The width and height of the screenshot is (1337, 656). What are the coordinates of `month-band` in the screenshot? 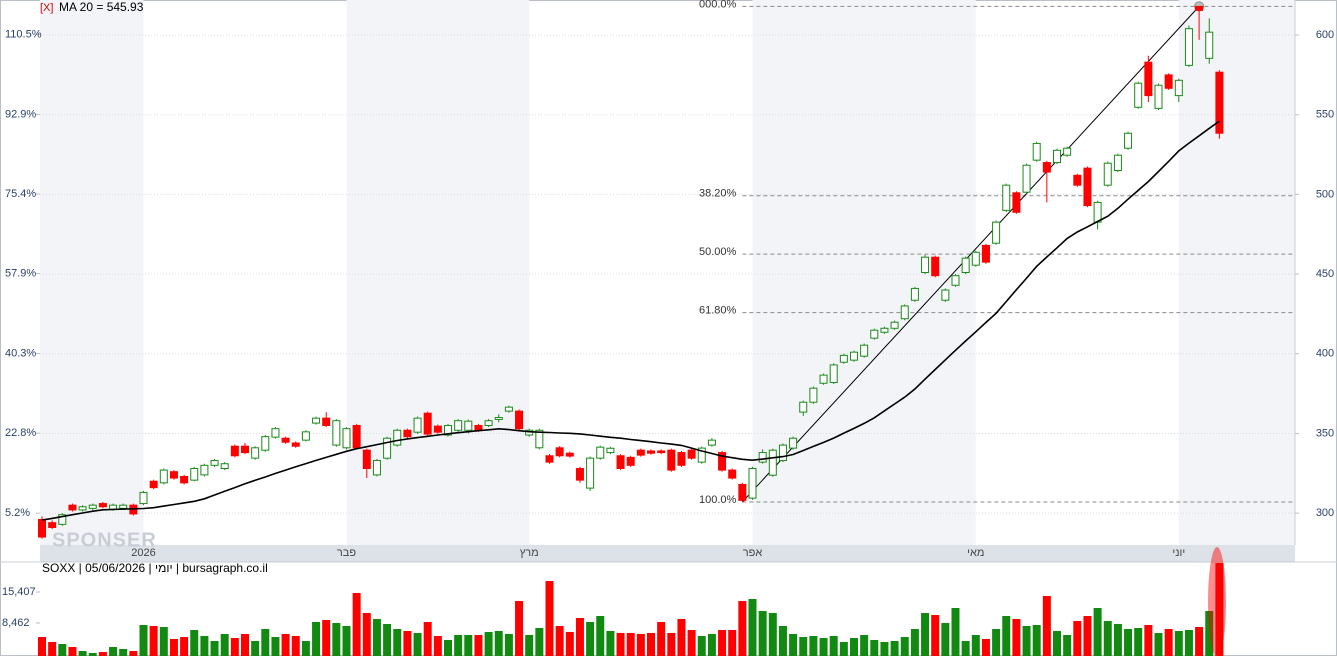 It's located at (92, 272).